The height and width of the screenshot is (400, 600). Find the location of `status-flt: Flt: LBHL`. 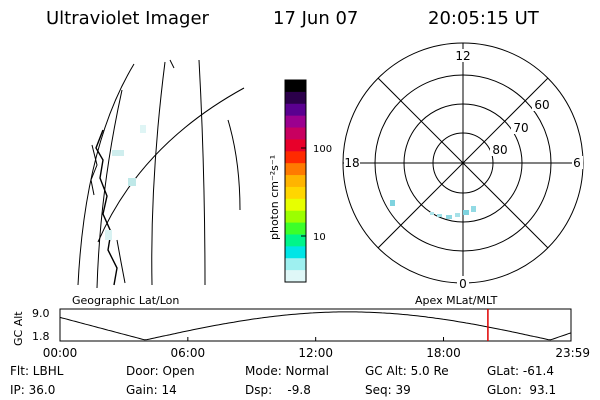

status-flt: Flt: LBHL is located at coordinates (37, 371).